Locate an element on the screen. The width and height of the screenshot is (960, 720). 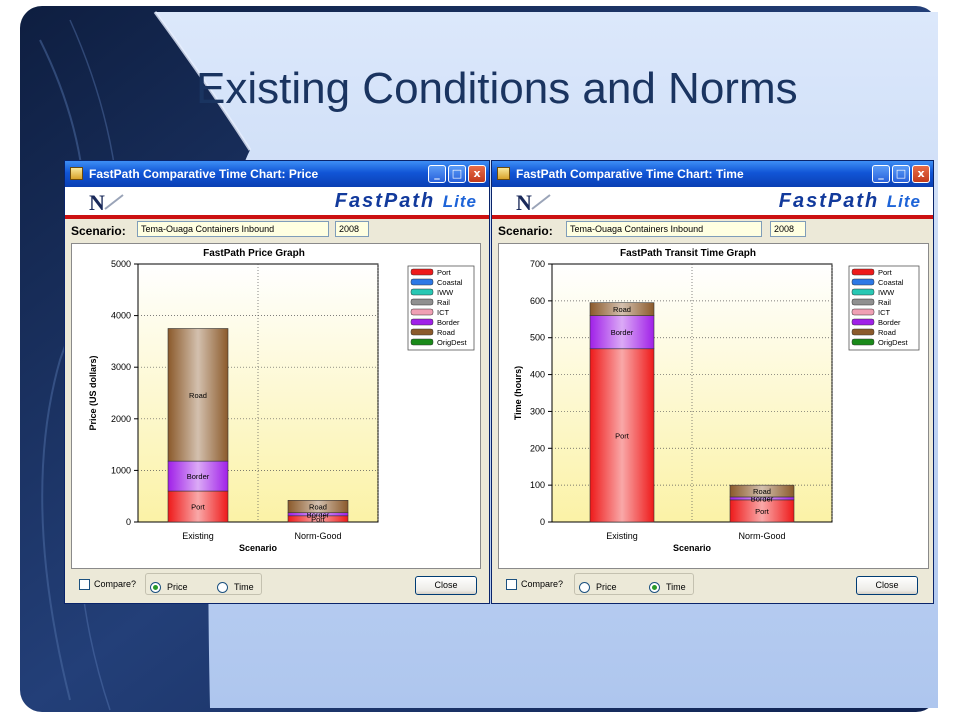
window-title: FastPath Comparative Time Chart: Time is located at coordinates (630, 174).